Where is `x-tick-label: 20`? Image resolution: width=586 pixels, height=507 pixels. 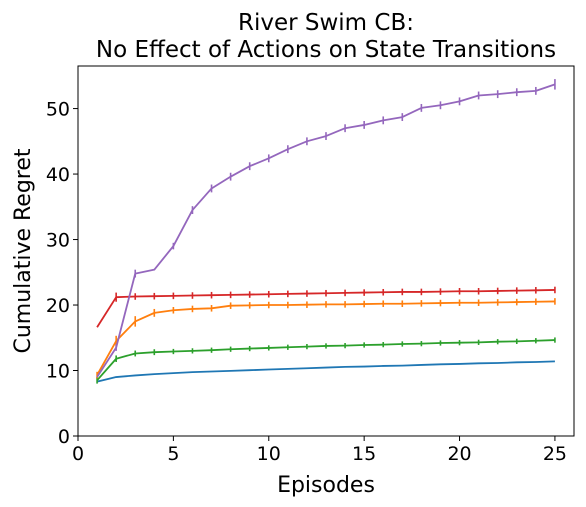
x-tick-label: 20 is located at coordinates (459, 454).